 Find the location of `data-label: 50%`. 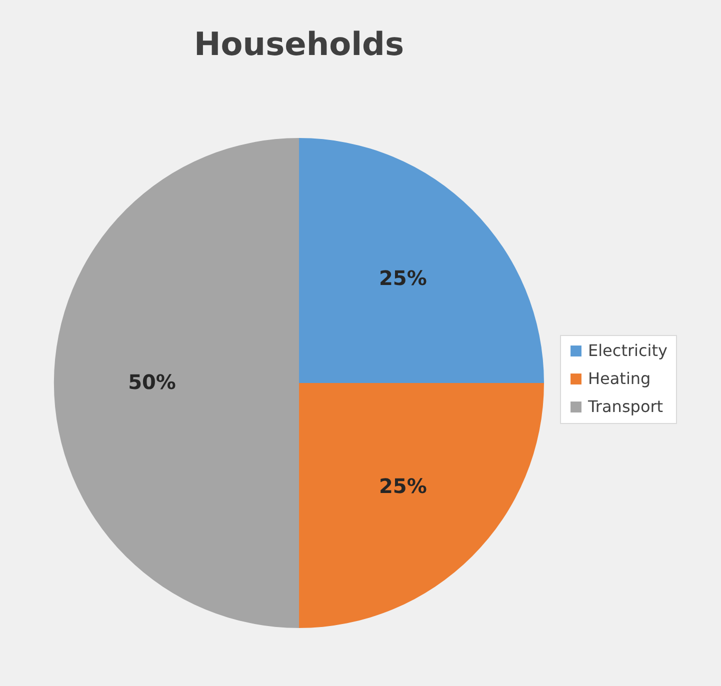

data-label: 50% is located at coordinates (152, 382).